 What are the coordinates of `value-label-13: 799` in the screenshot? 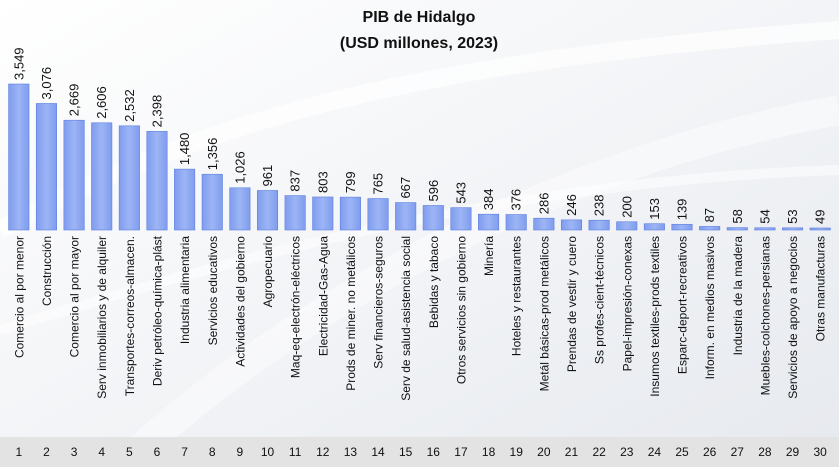 It's located at (350, 182).